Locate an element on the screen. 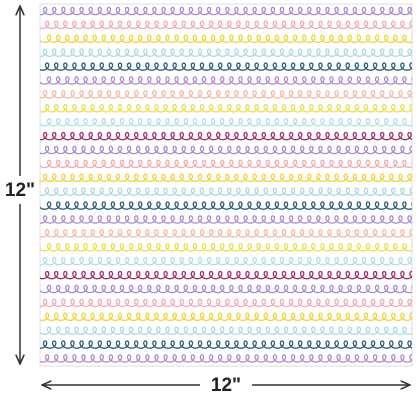 Image resolution: width=416 pixels, height=400 pixels. height-label: 12" is located at coordinates (20, 190).